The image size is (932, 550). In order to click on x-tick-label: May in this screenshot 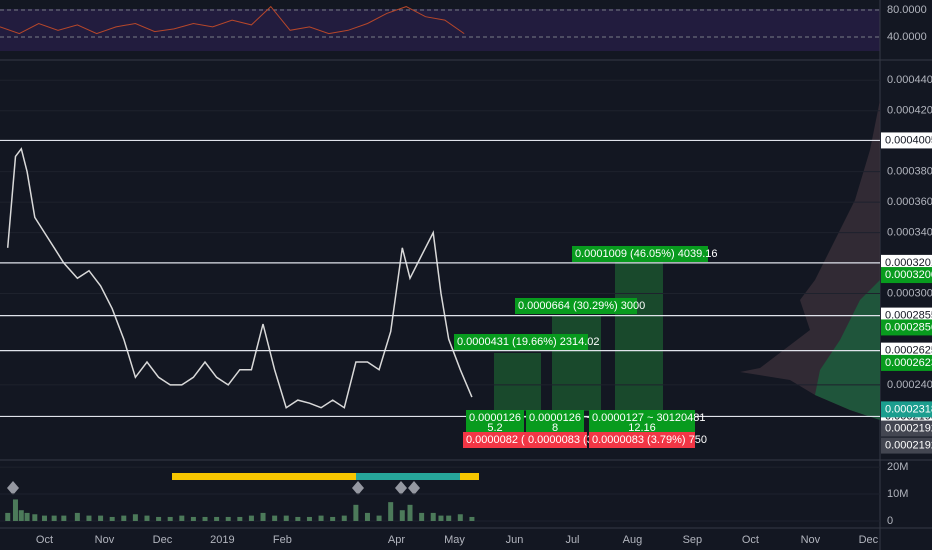, I will do `click(454, 540)`.